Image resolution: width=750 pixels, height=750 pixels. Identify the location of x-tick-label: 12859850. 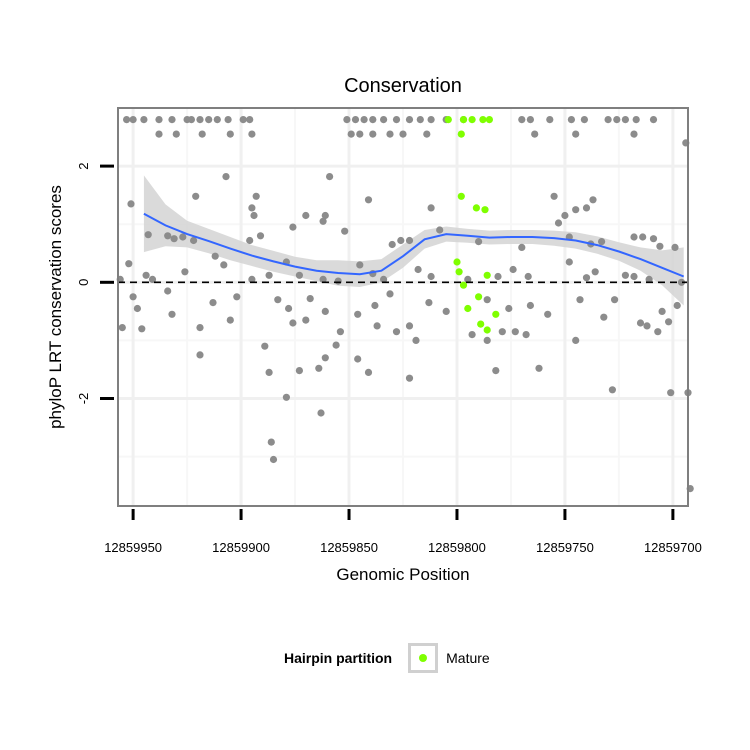
(349, 547).